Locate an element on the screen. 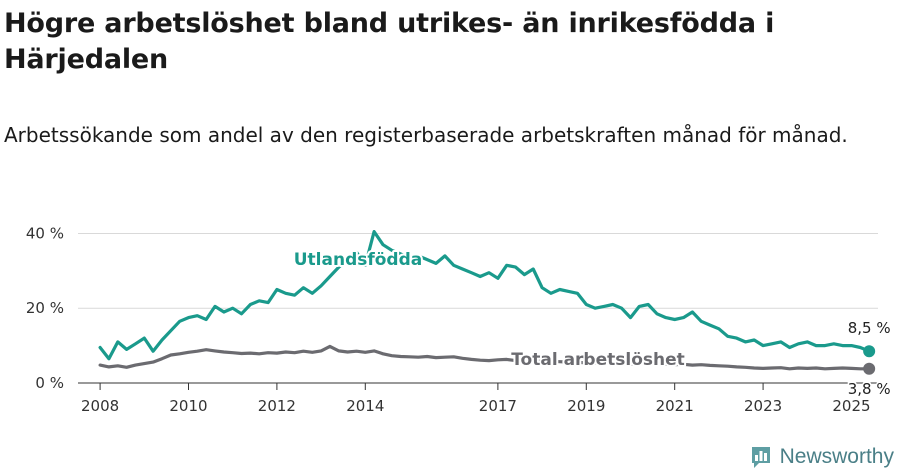  x-tick-label: 2017 is located at coordinates (498, 406).